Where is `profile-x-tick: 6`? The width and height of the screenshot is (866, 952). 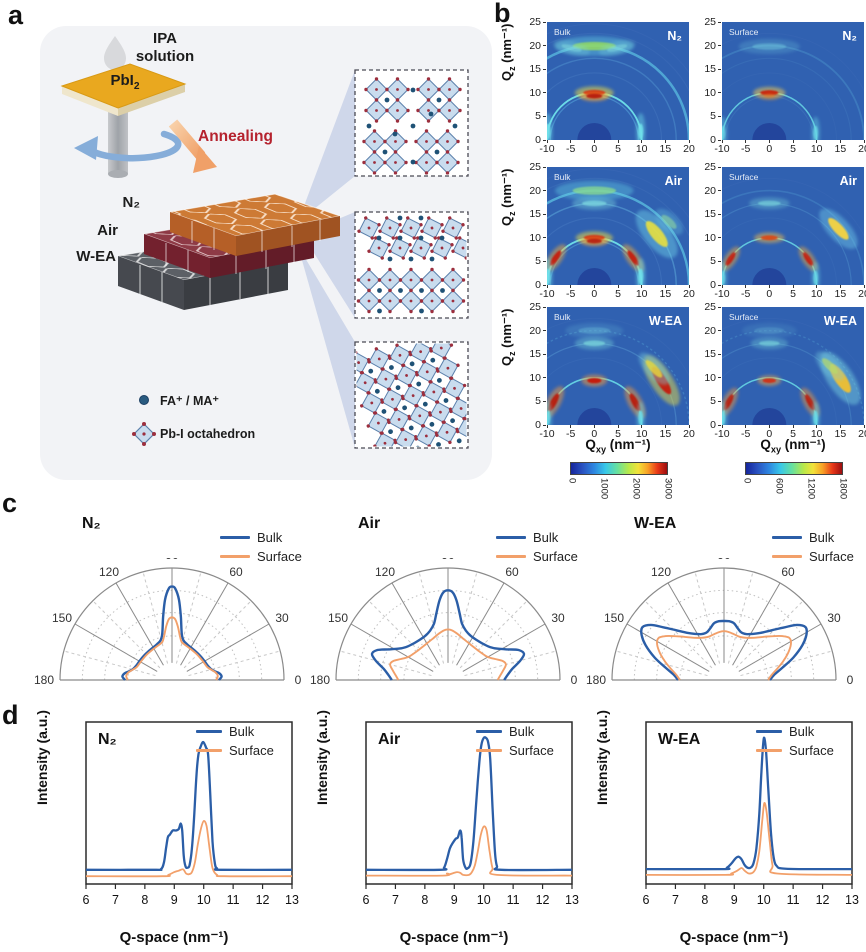
profile-x-tick: 6 is located at coordinates (646, 900).